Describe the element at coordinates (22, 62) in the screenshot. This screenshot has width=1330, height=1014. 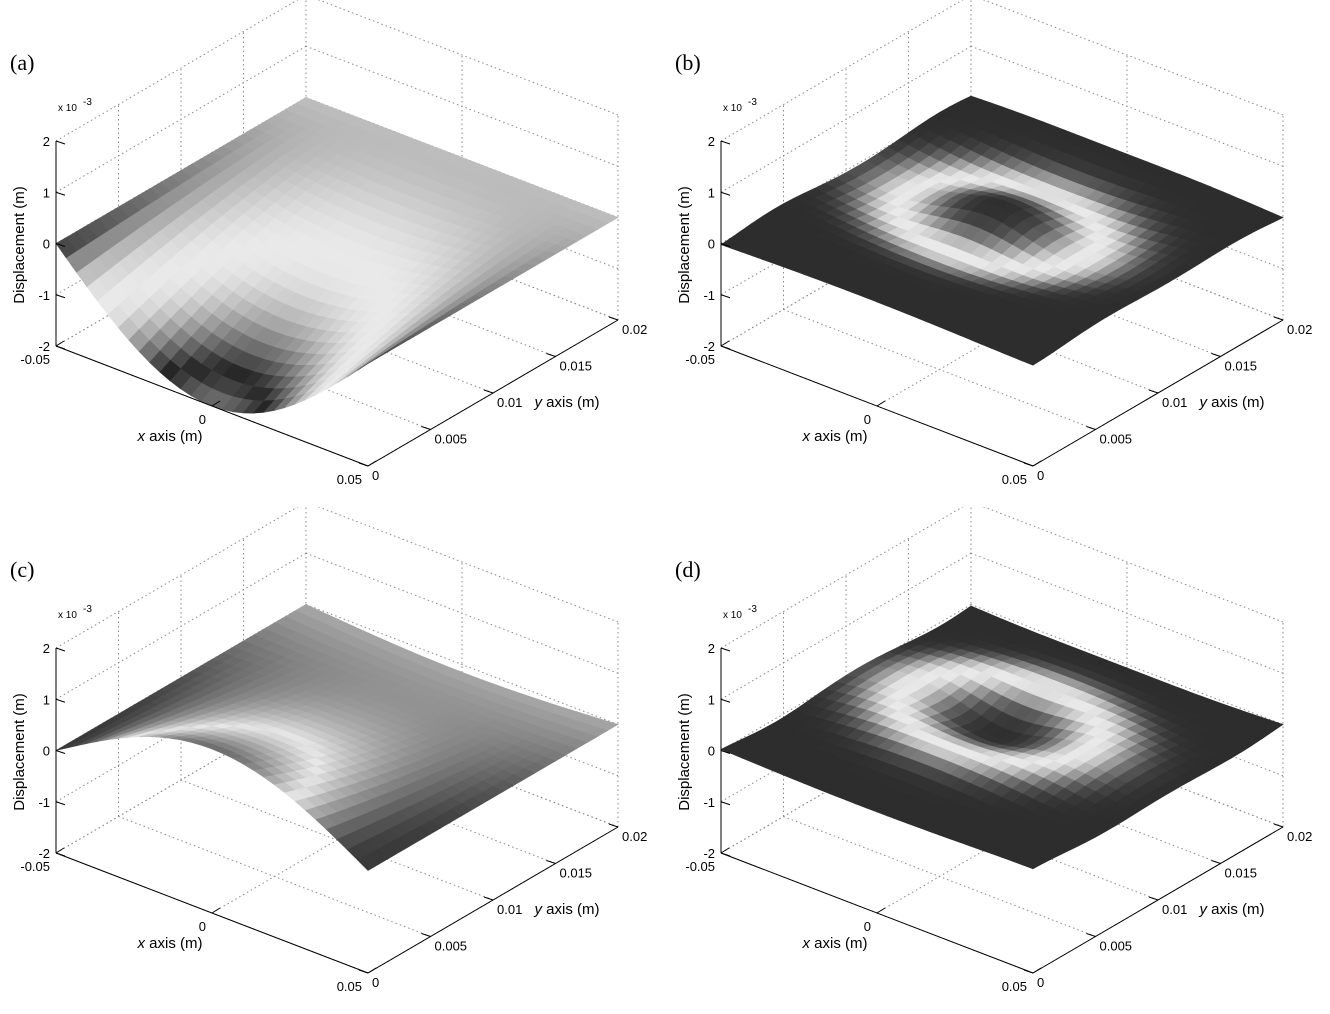
I see `panel-label: (a)` at that location.